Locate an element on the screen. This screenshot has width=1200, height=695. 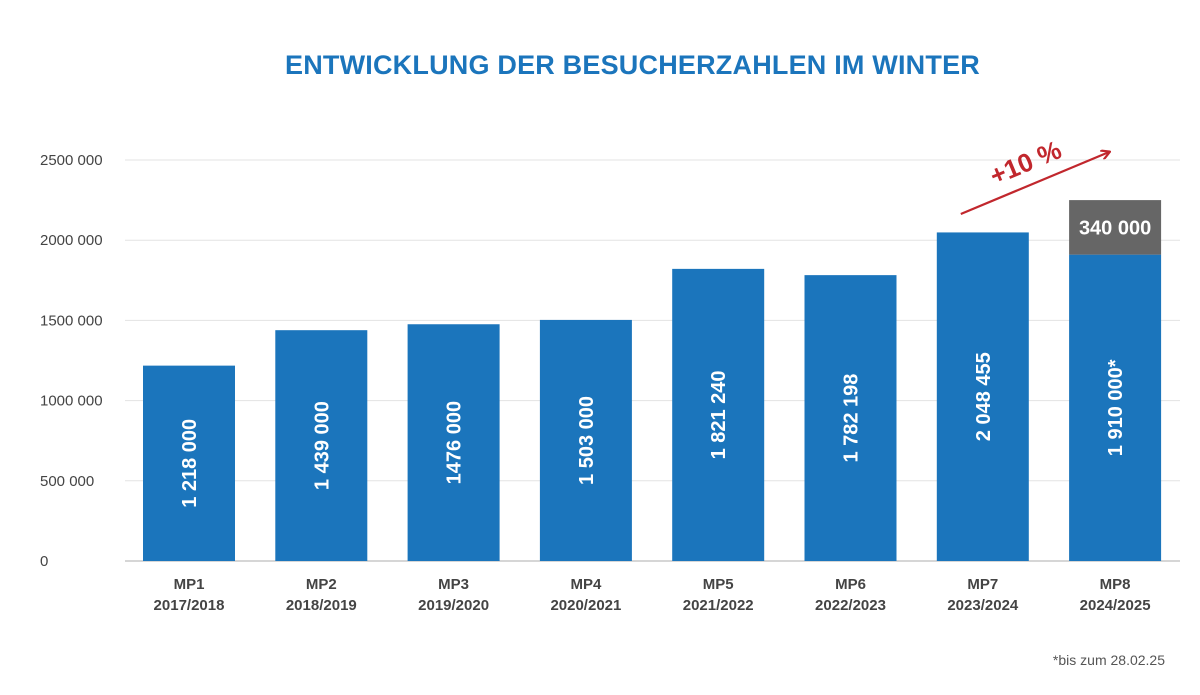
bar-value-label: 1 821 240 is located at coordinates (719, 414).